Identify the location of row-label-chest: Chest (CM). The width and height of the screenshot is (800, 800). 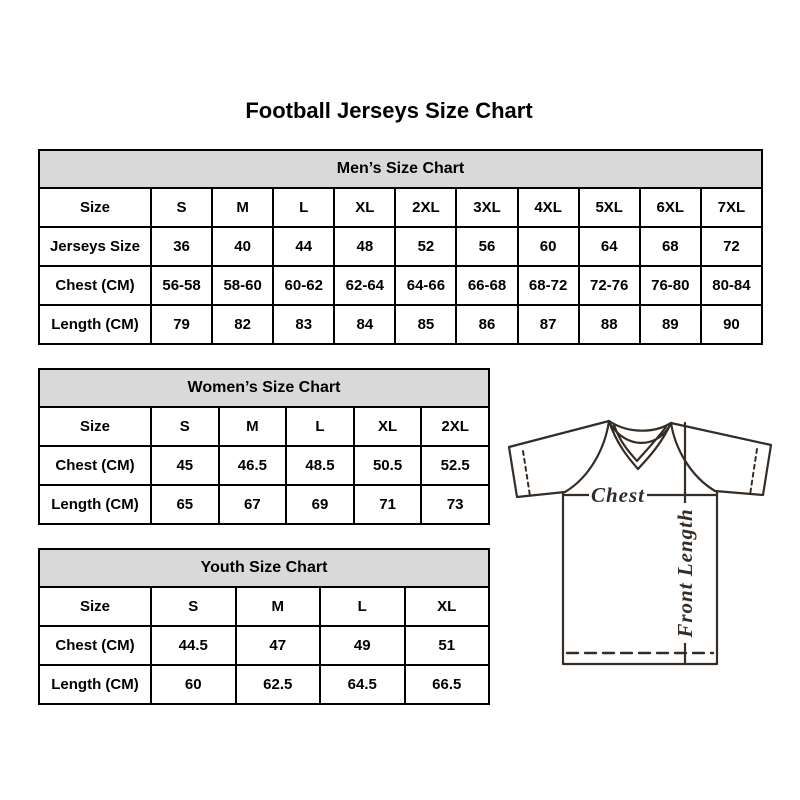
(95, 285).